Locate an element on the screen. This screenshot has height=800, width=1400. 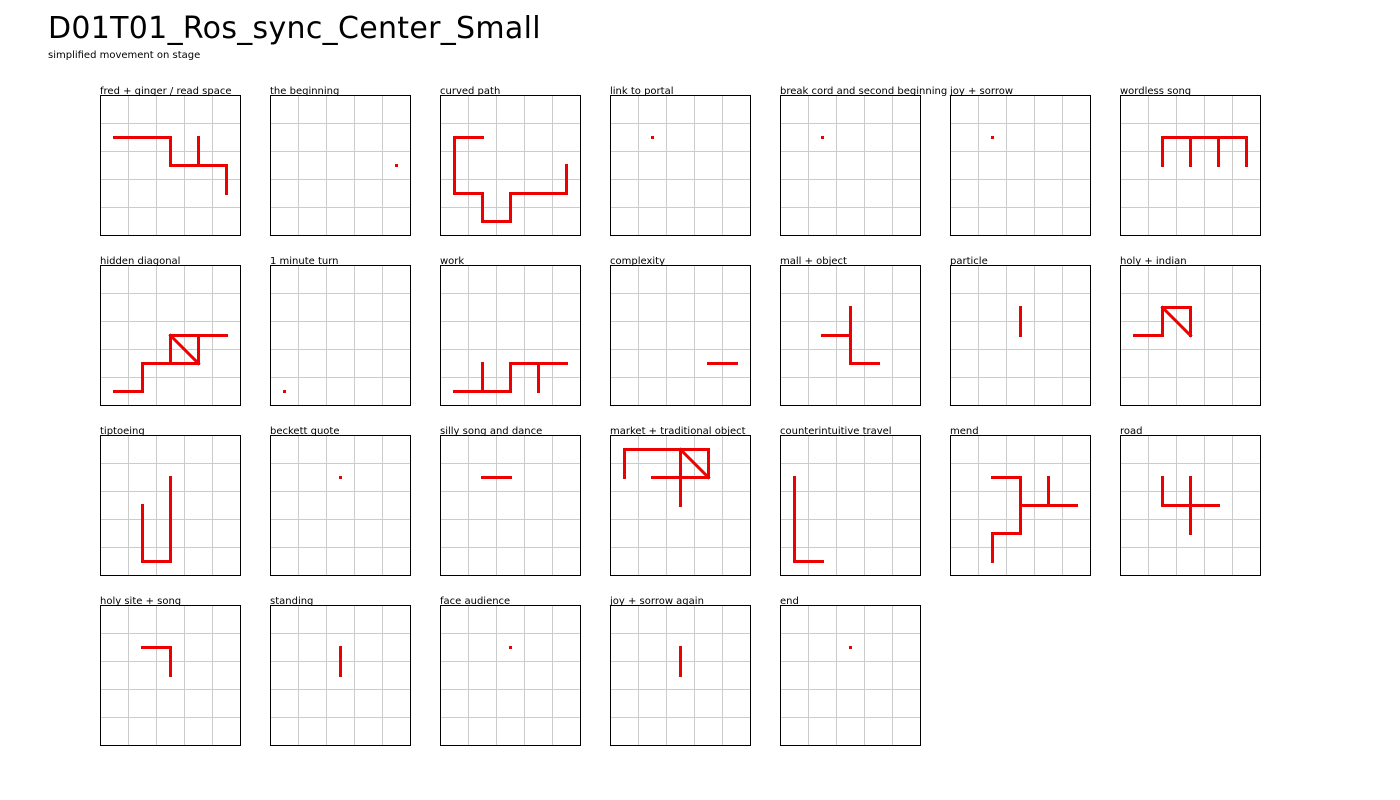
movement-panel: beckett quote is located at coordinates (342, 506).